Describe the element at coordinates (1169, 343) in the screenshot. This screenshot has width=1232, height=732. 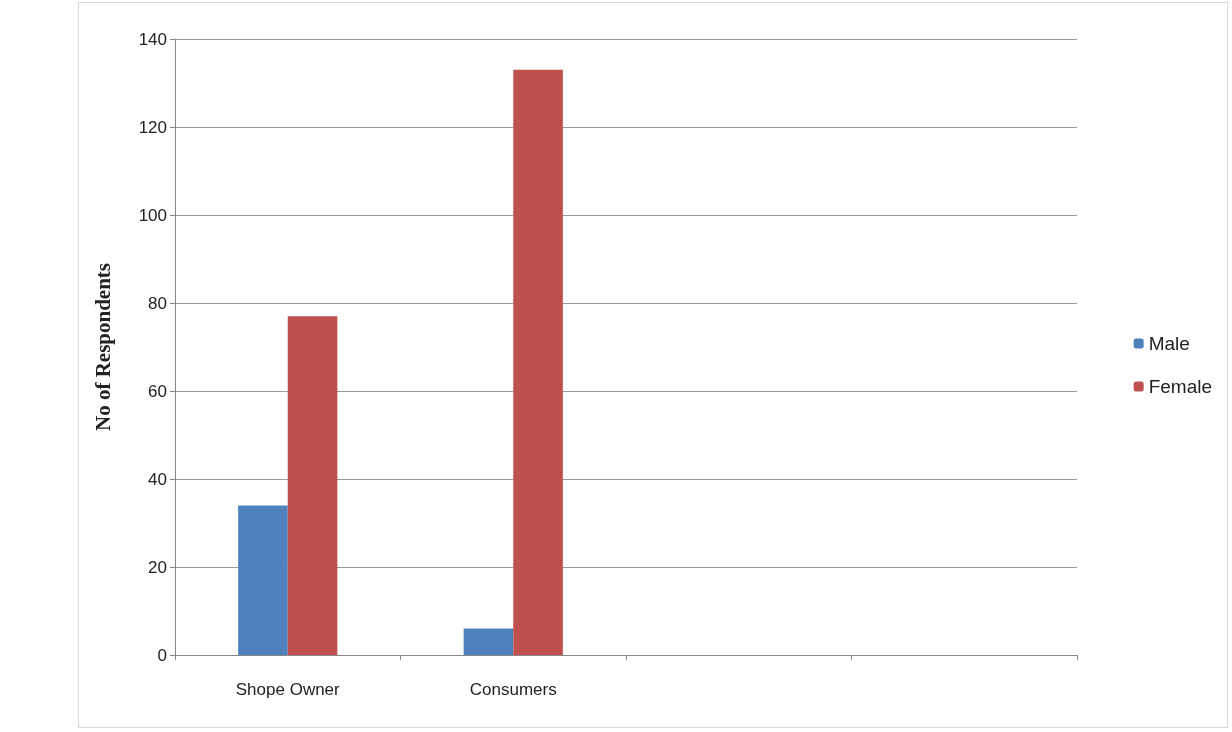
I see `legend-label: Male` at that location.